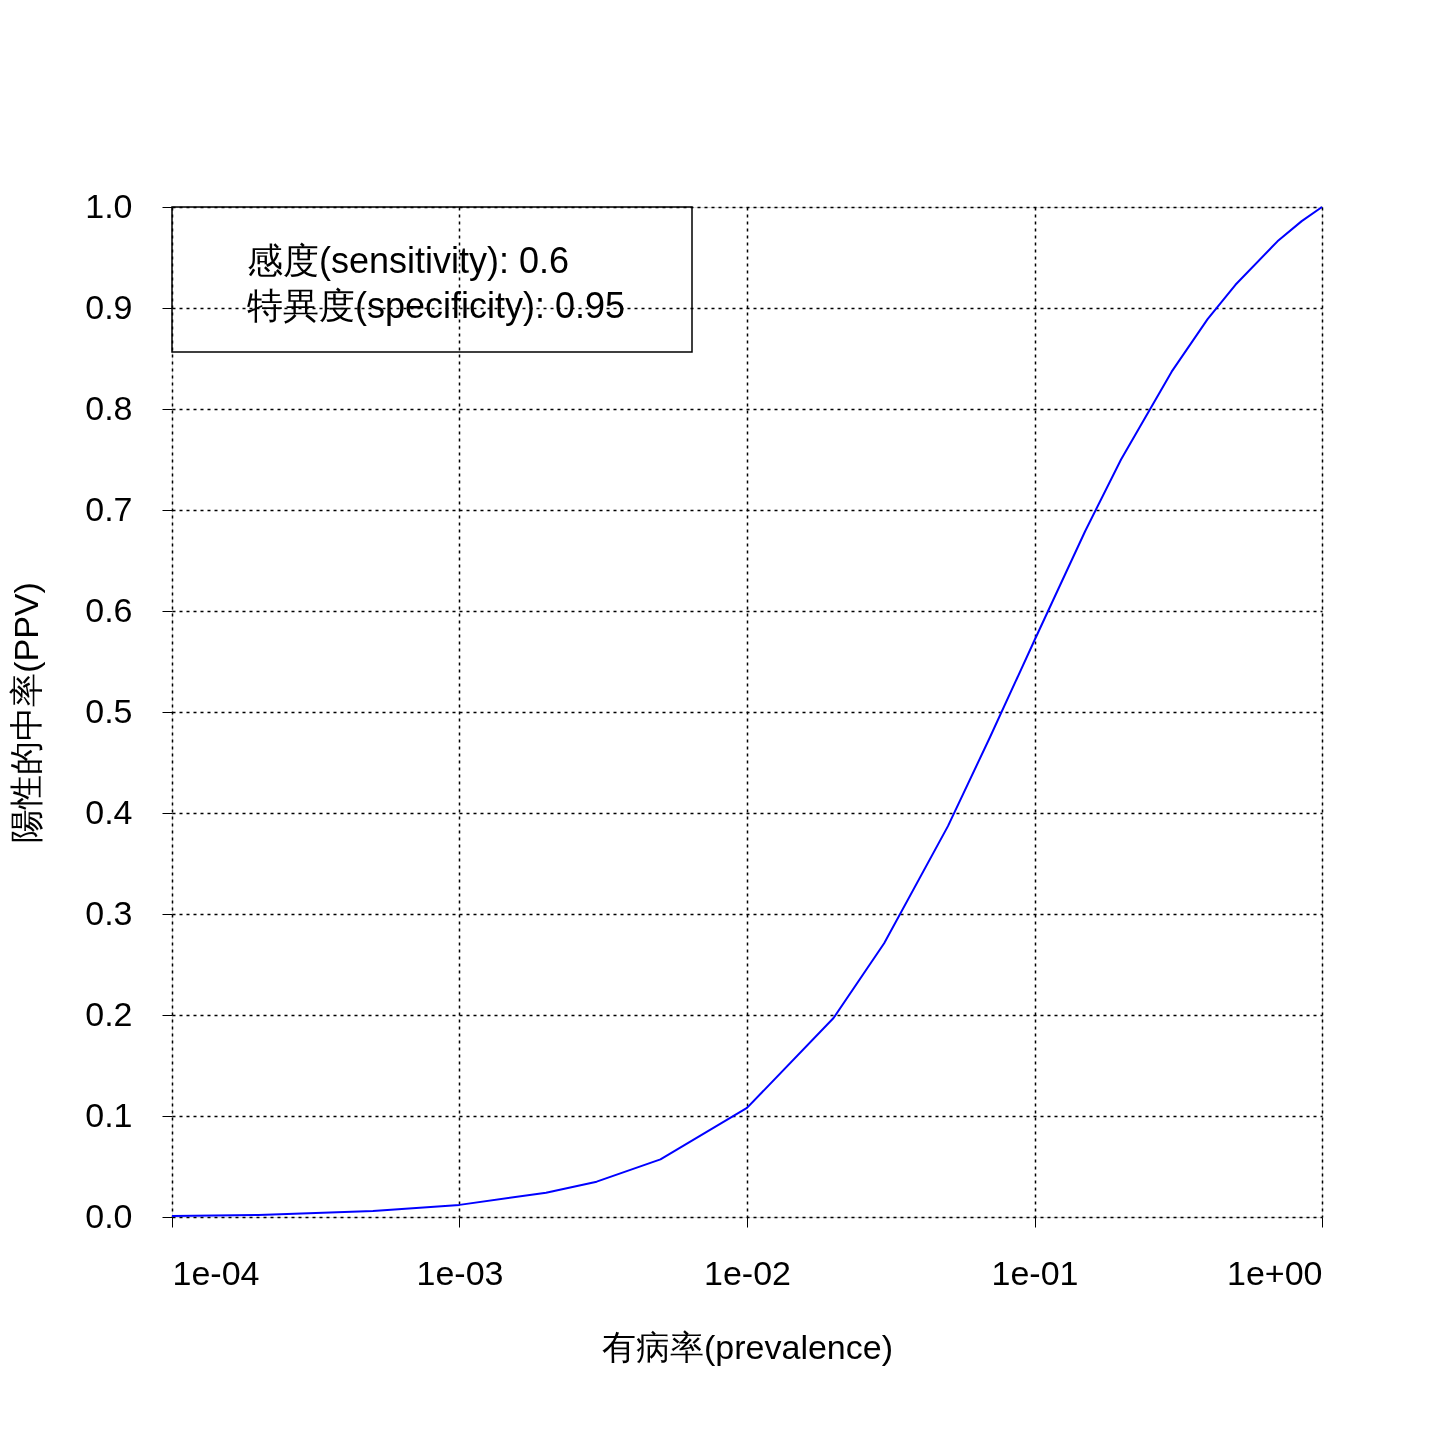  What do you see at coordinates (747, 1272) in the screenshot?
I see `x-tick-label: 1e-02` at bounding box center [747, 1272].